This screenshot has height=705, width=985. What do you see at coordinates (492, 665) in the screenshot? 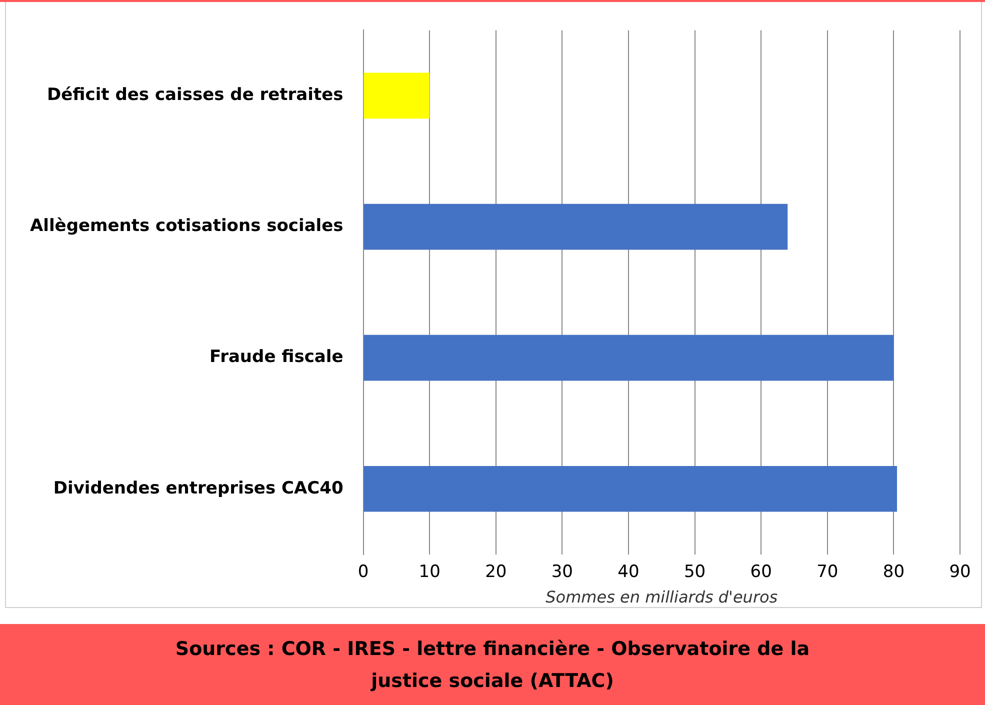
I see `source-note: Sources : COR - IRES - lettre financière - Observatoire de la justice sociale (ATTAC)` at bounding box center [492, 665].